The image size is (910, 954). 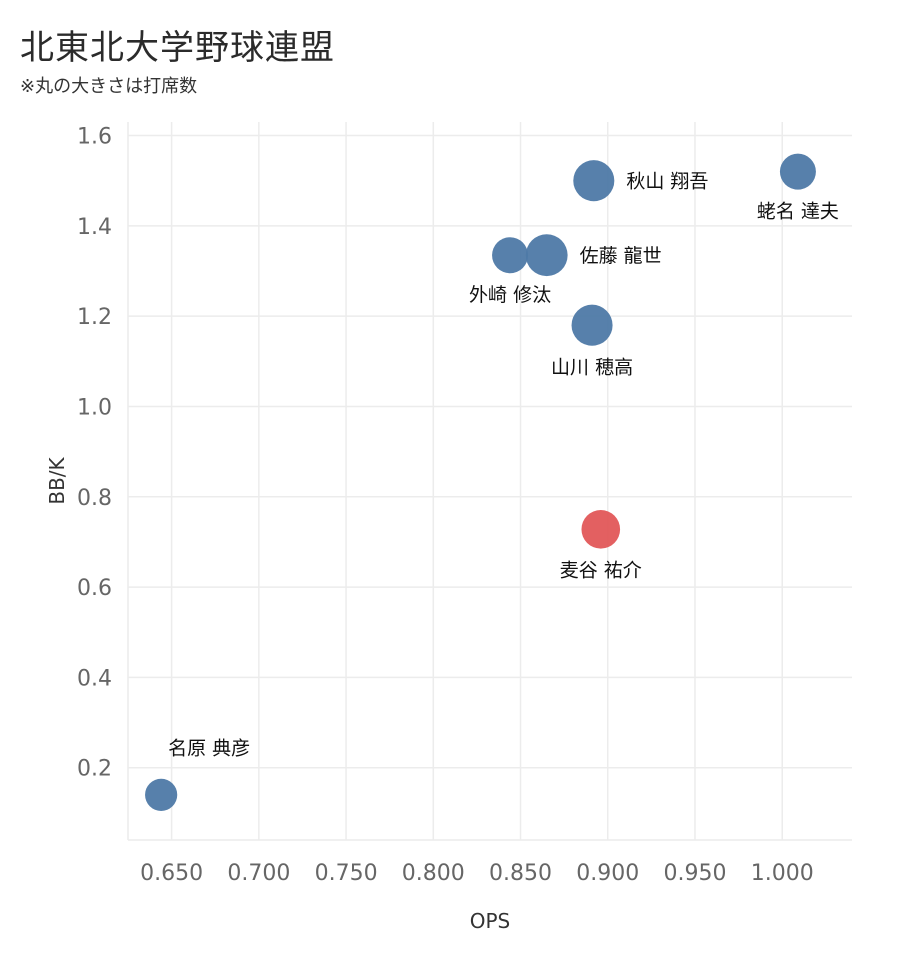 What do you see at coordinates (94, 678) in the screenshot?
I see `y-tick-label: 0.4` at bounding box center [94, 678].